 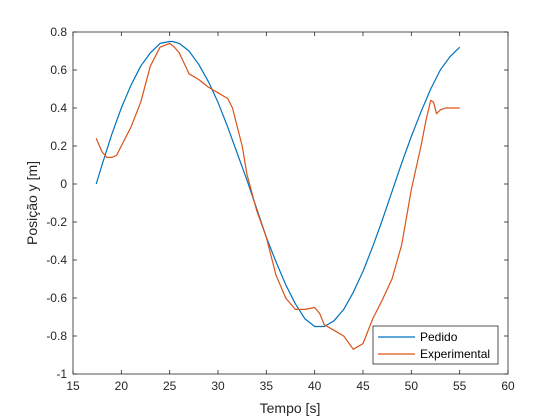 I want to click on legend-label-experimental: Experimental, so click(x=455, y=354).